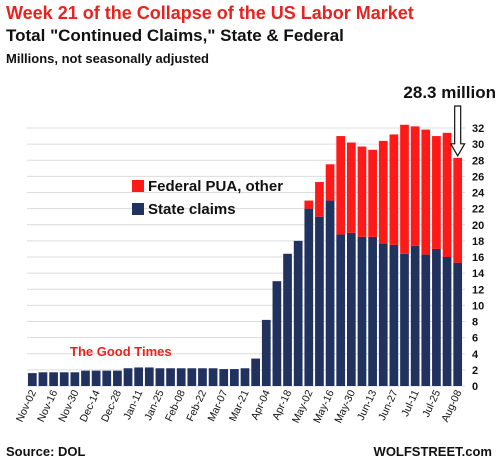 The height and width of the screenshot is (462, 500). I want to click on y-tick-label: 22, so click(478, 210).